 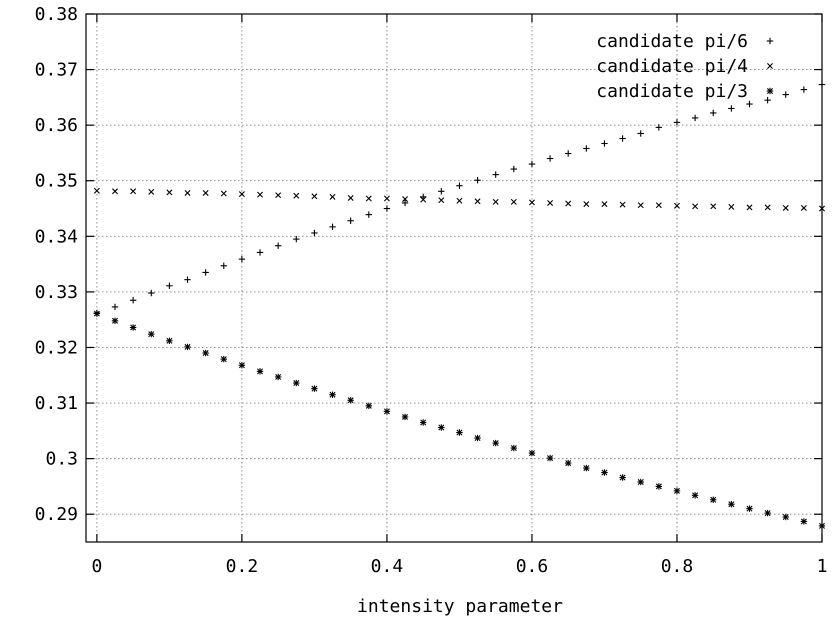 What do you see at coordinates (672, 41) in the screenshot?
I see `legend-label: candidate pi/6` at bounding box center [672, 41].